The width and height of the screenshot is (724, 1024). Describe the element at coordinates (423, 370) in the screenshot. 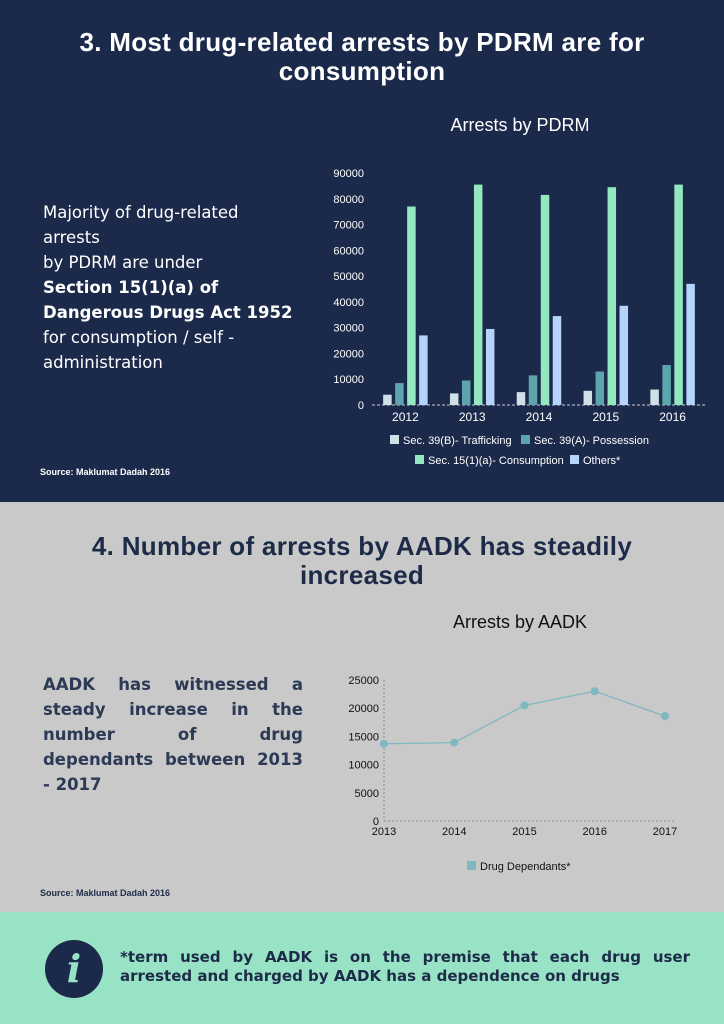

I see `bar-2012-s3` at that location.